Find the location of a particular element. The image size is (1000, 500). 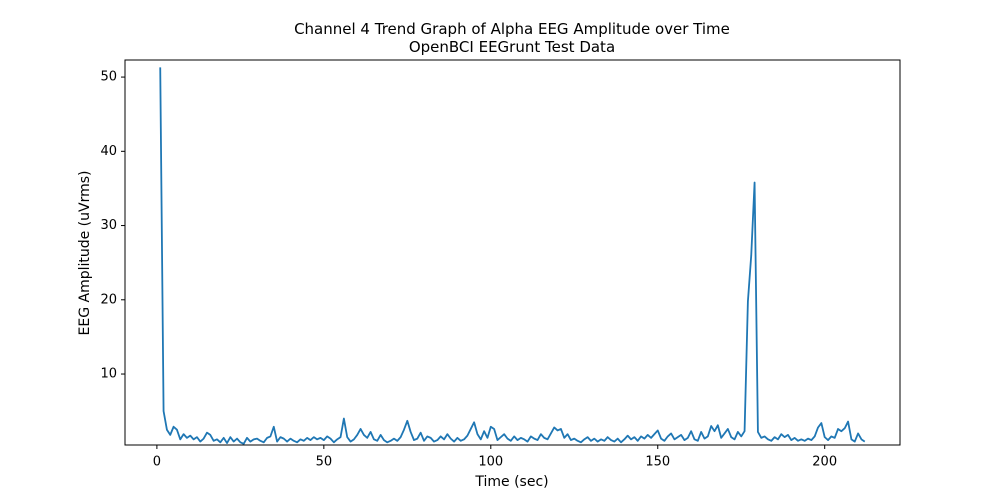

x-tick-label: 50 is located at coordinates (324, 462).